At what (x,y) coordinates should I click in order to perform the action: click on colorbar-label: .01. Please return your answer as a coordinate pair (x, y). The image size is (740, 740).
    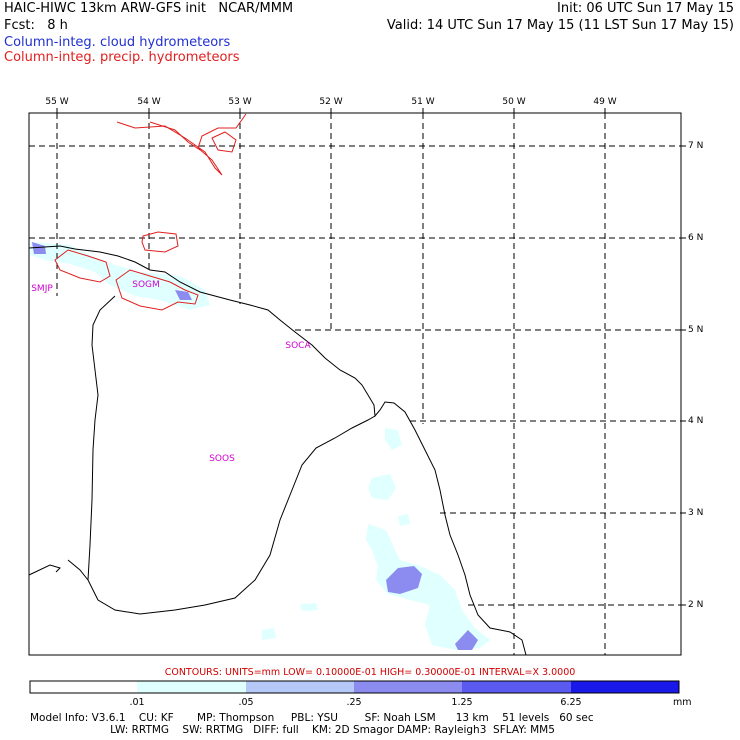
    Looking at the image, I should click on (137, 702).